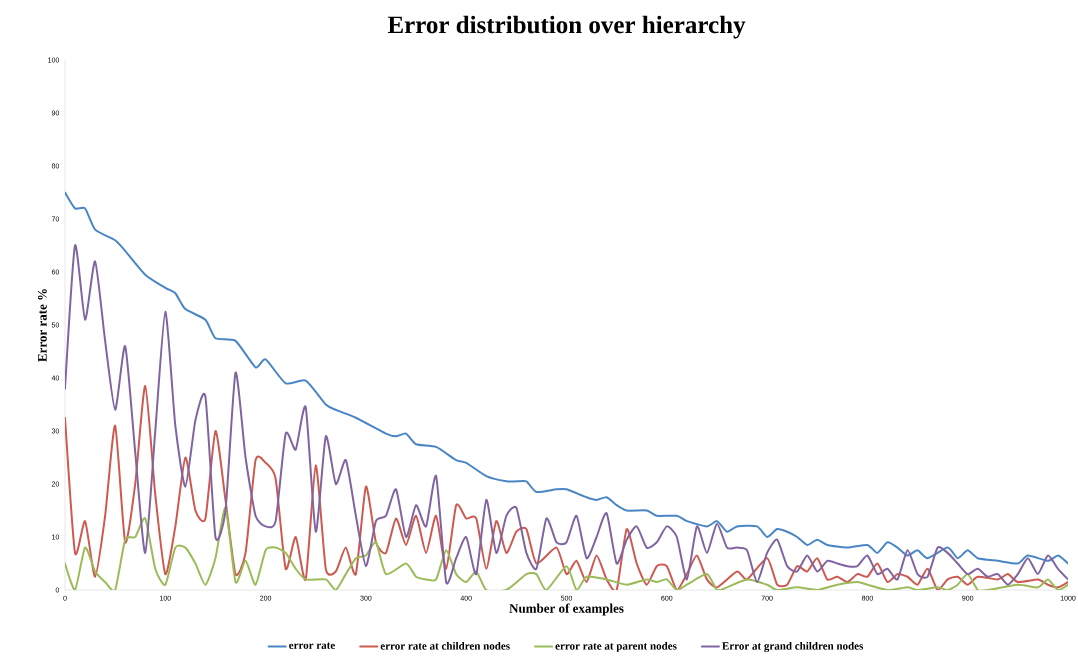 The image size is (1078, 670). I want to click on legend-label: error rate at children nodes, so click(445, 645).